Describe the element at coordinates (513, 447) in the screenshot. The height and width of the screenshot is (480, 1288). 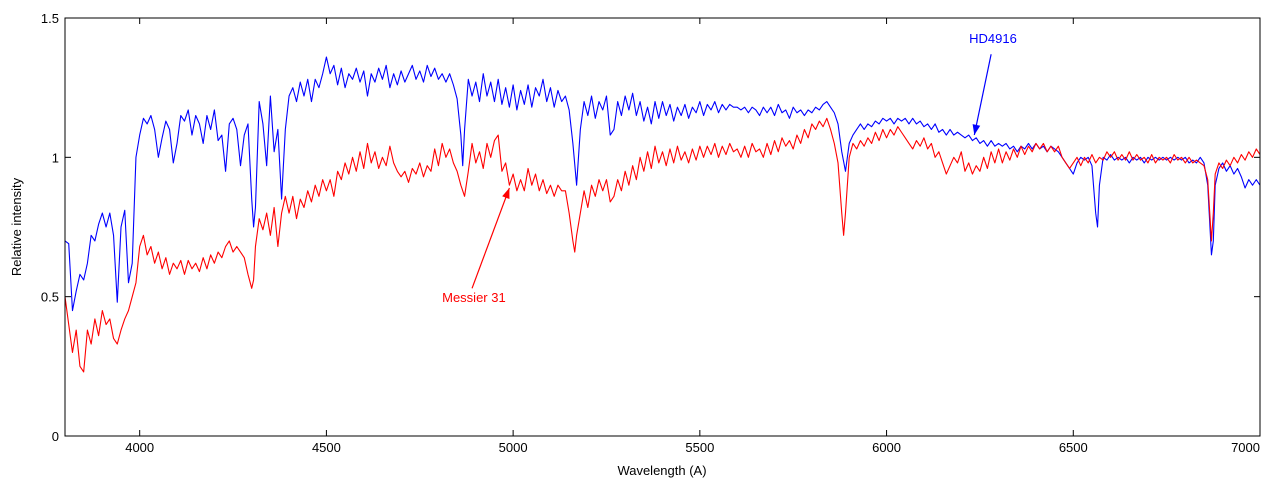
I see `x-tick-label: 5000` at that location.